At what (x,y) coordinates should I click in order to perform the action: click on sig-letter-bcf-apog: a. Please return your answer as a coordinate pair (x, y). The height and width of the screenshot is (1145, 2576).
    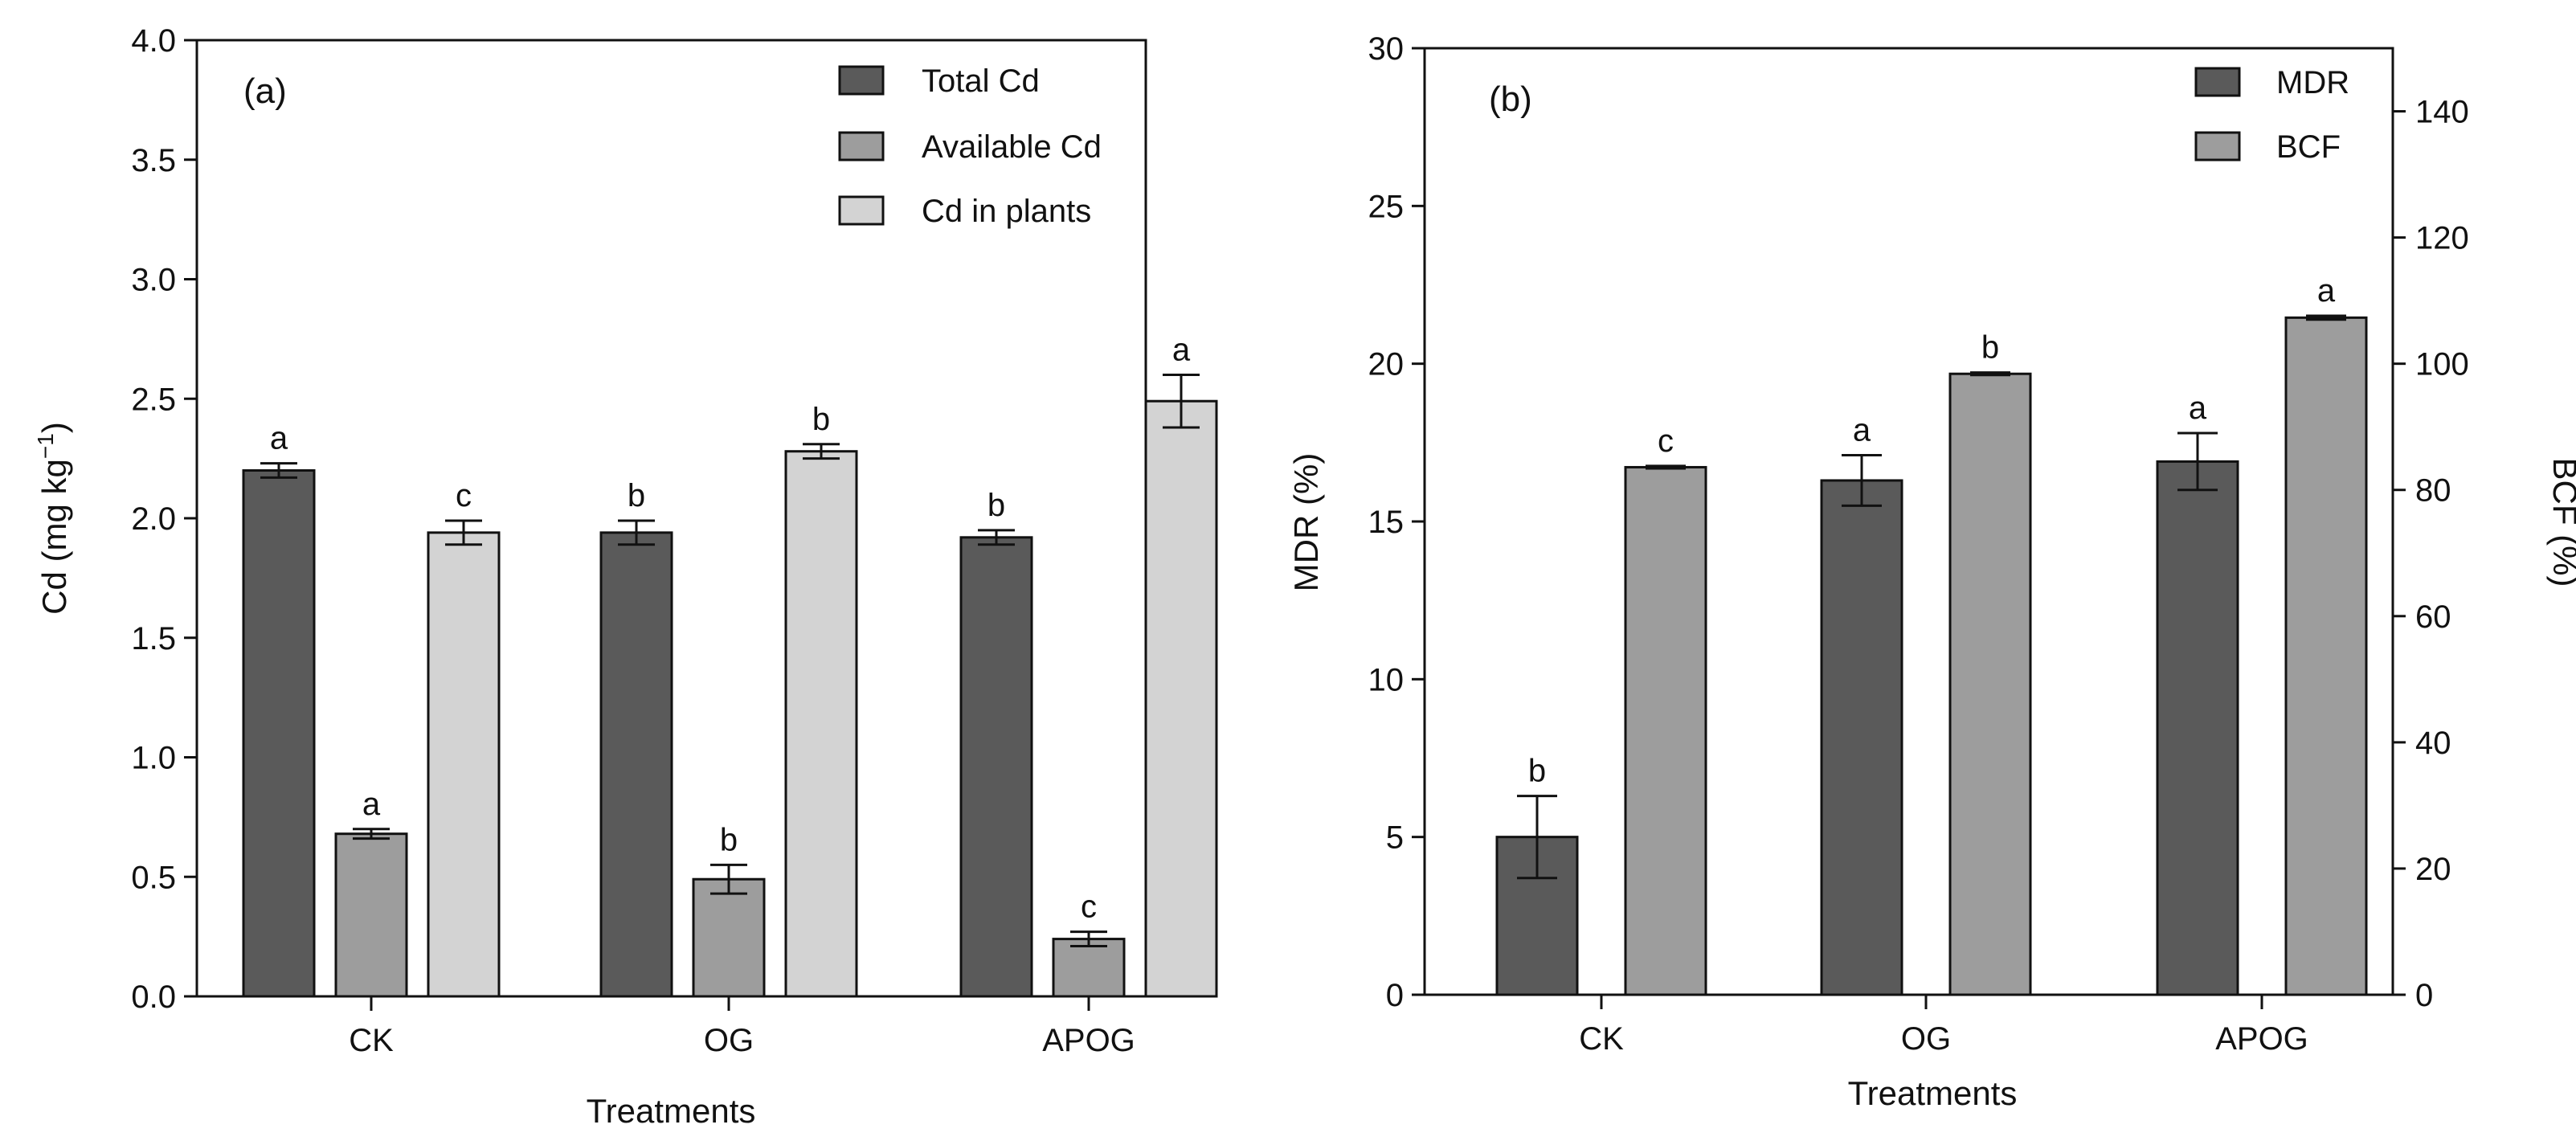
    Looking at the image, I should click on (2327, 291).